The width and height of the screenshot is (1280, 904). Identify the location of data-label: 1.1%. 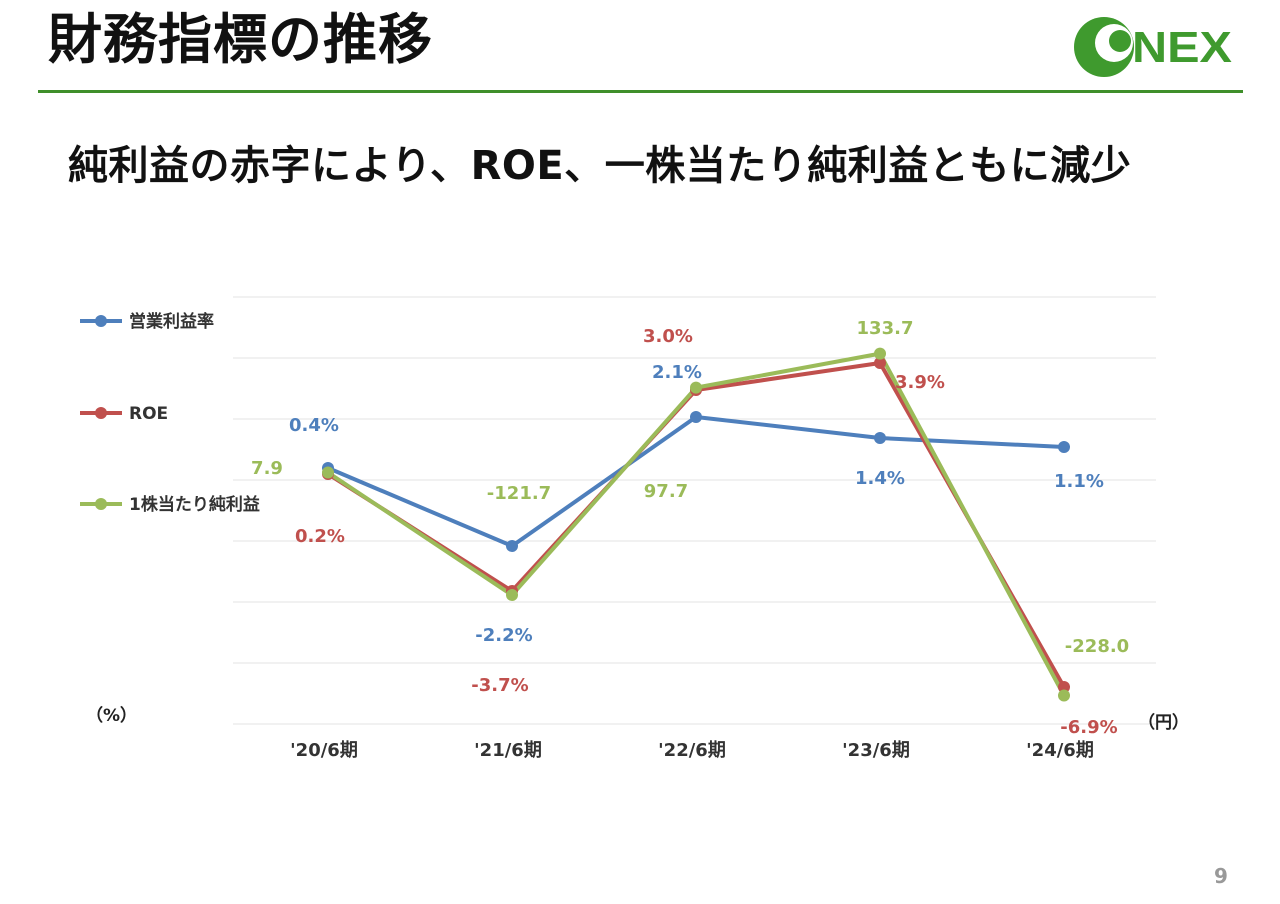
(1079, 481).